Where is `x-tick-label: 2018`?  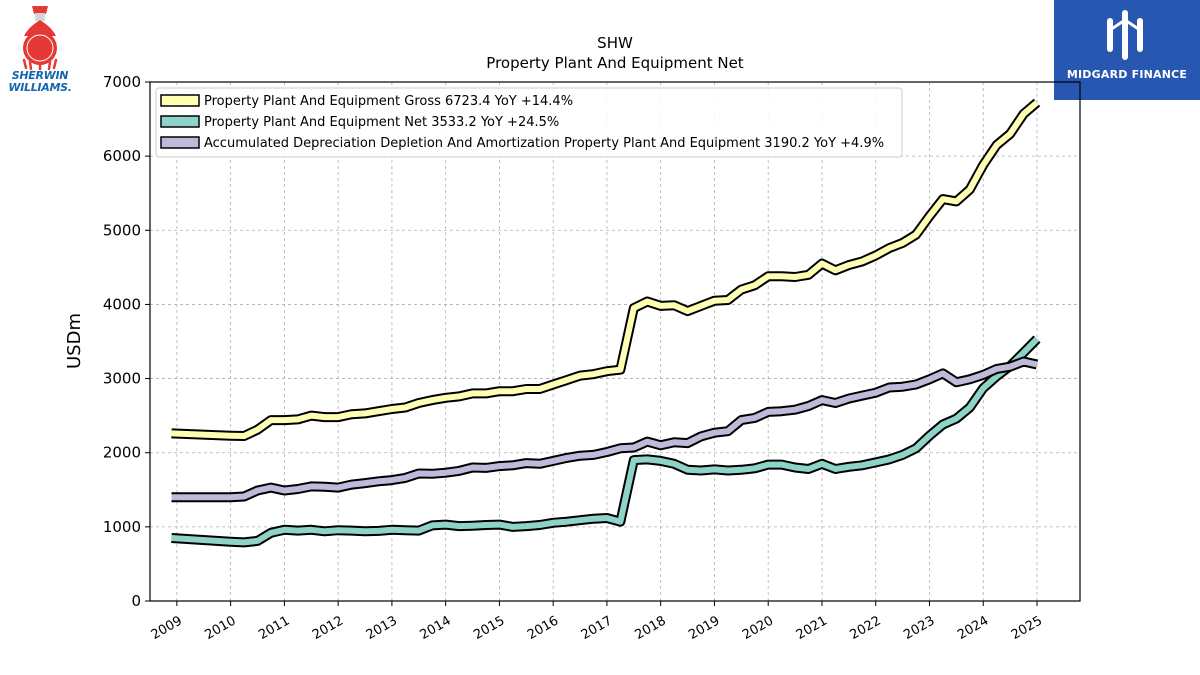 x-tick-label: 2018 is located at coordinates (651, 628).